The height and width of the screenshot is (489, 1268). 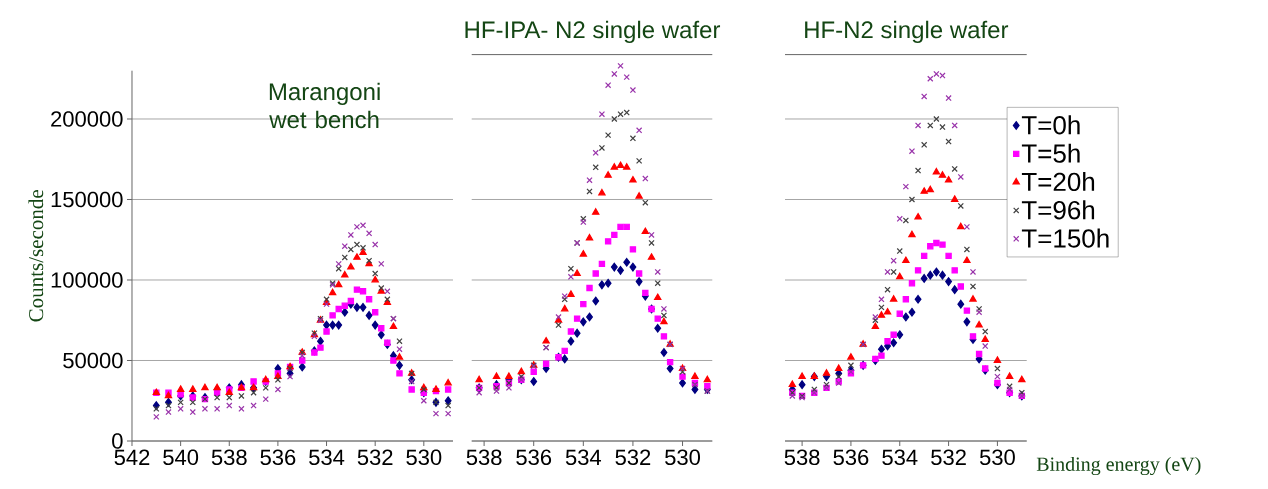 What do you see at coordinates (1050, 125) in the screenshot?
I see `legend-label: T=0h` at bounding box center [1050, 125].